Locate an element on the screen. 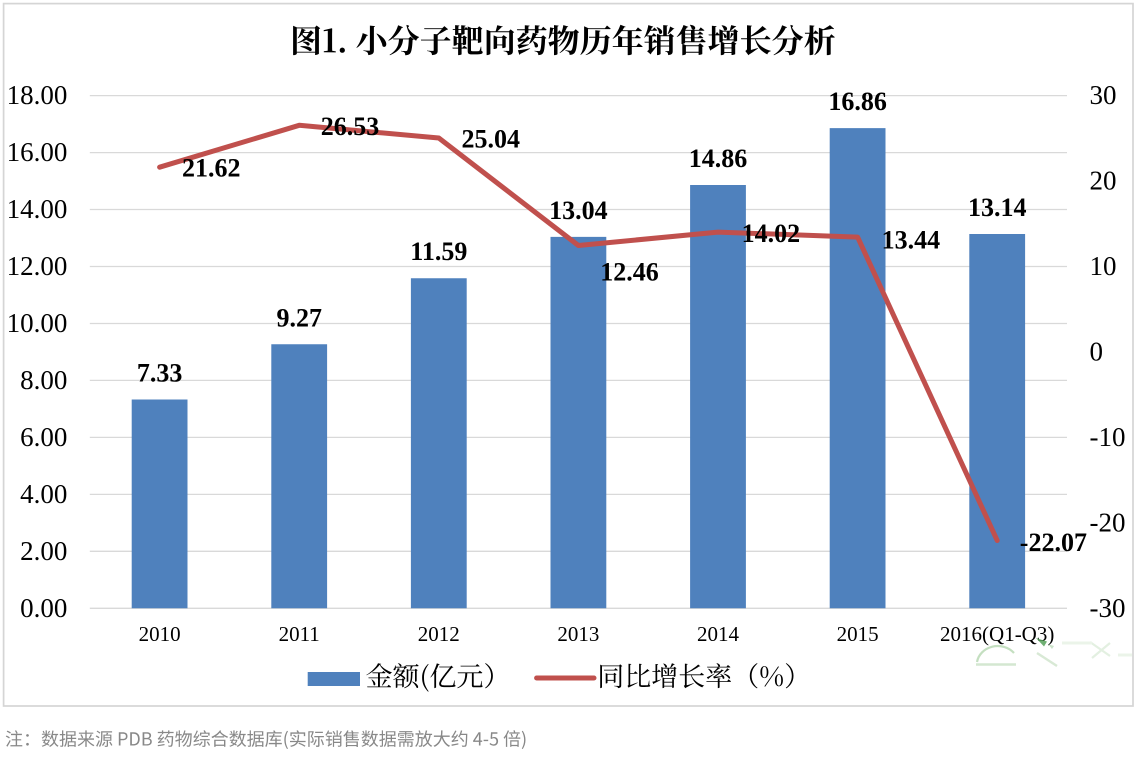  svg-text: 11.59 is located at coordinates (438, 251).